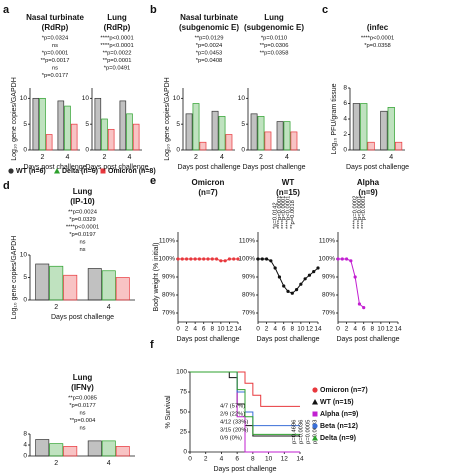 The image size is (474, 474). Describe the element at coordinates (345, 103) in the screenshot. I see `y-tick-label: 6` at that location.